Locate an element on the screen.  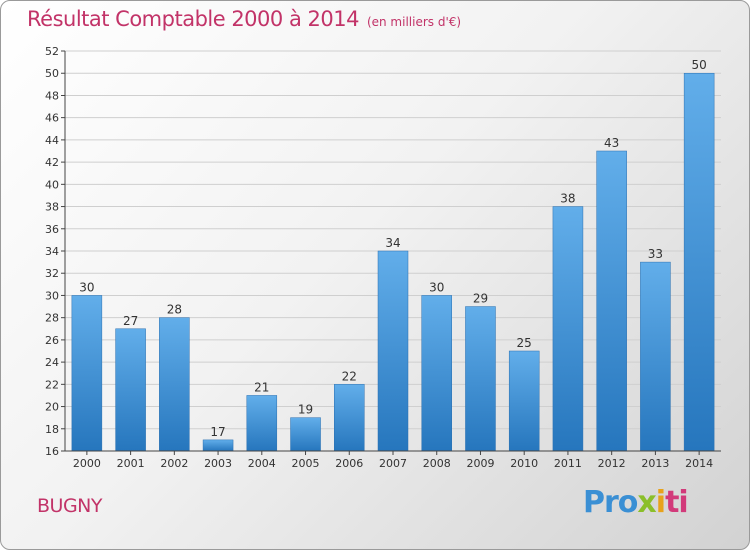
logo-part-3: i is located at coordinates (660, 502).